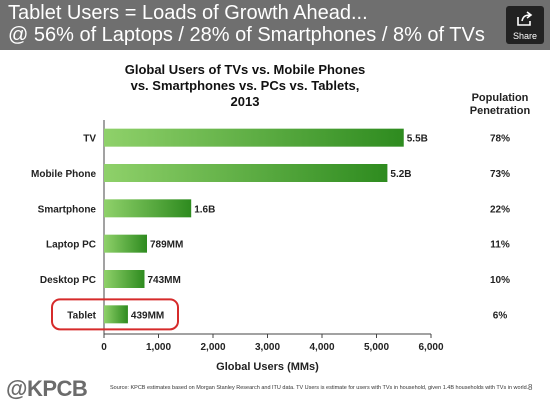  I want to click on x-tick-label: 6,000, so click(430, 347).